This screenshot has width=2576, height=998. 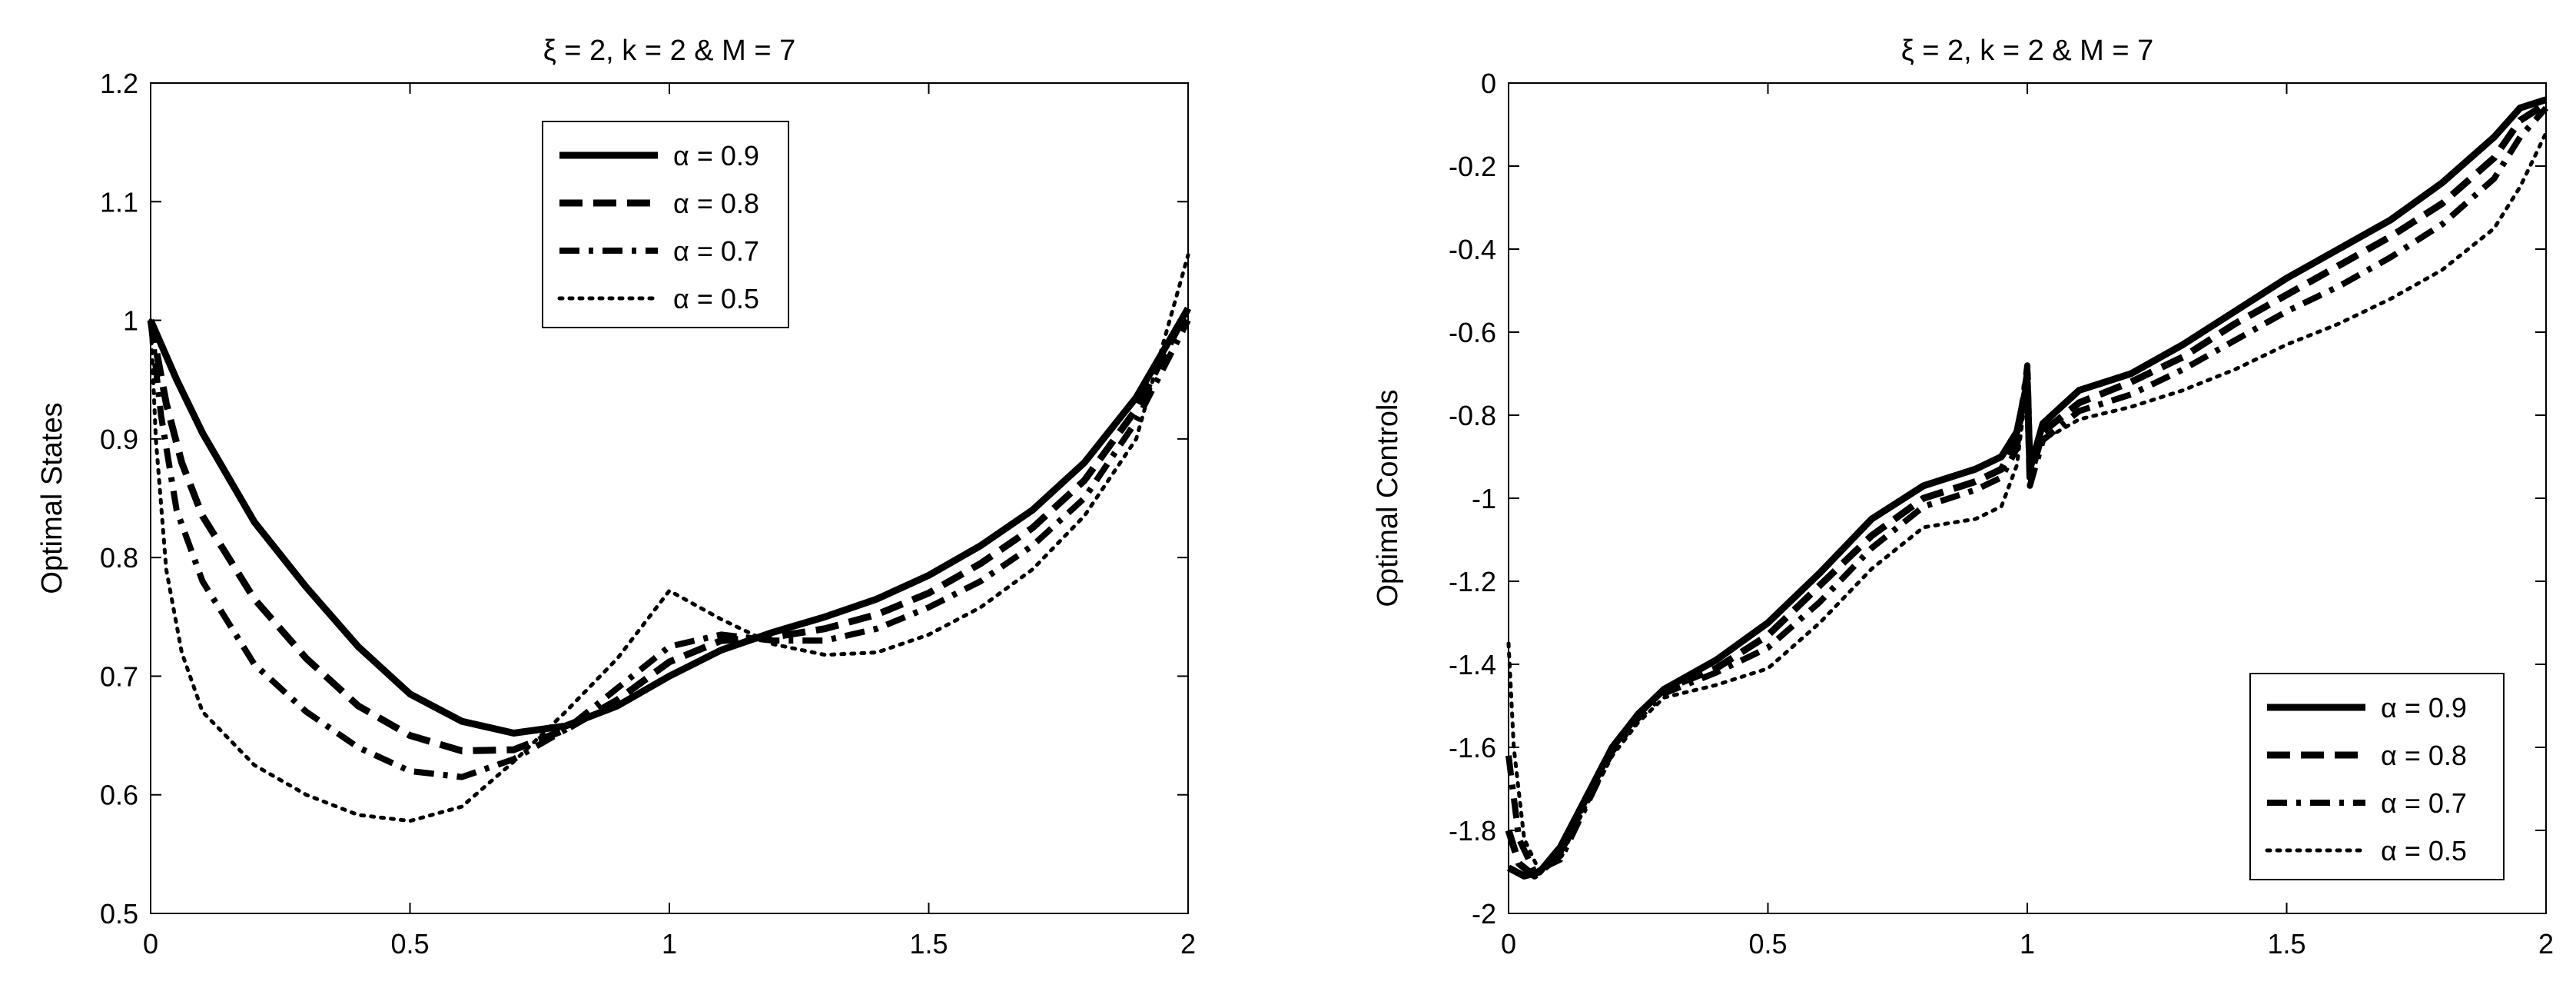 What do you see at coordinates (130, 321) in the screenshot?
I see `y-tick-label: 1` at bounding box center [130, 321].